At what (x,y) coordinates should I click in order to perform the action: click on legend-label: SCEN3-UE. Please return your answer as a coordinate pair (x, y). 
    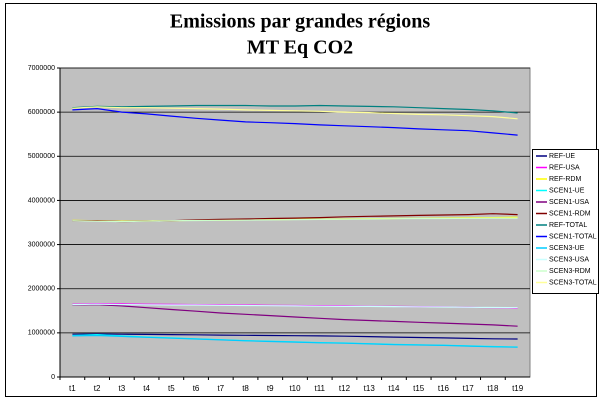
    Looking at the image, I should click on (567, 248).